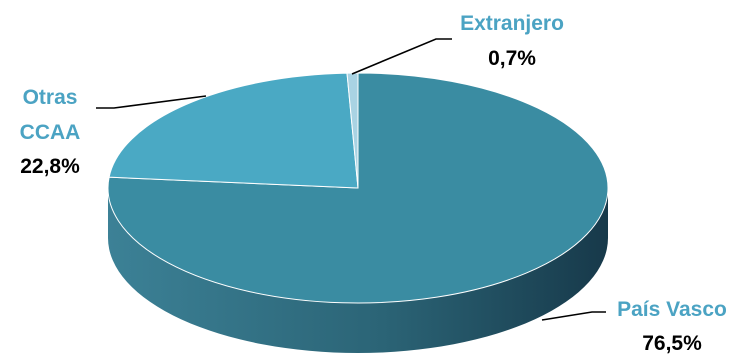 Image resolution: width=746 pixels, height=358 pixels. Describe the element at coordinates (151, 102) in the screenshot. I see `leader-line-otras-ccaa` at that location.